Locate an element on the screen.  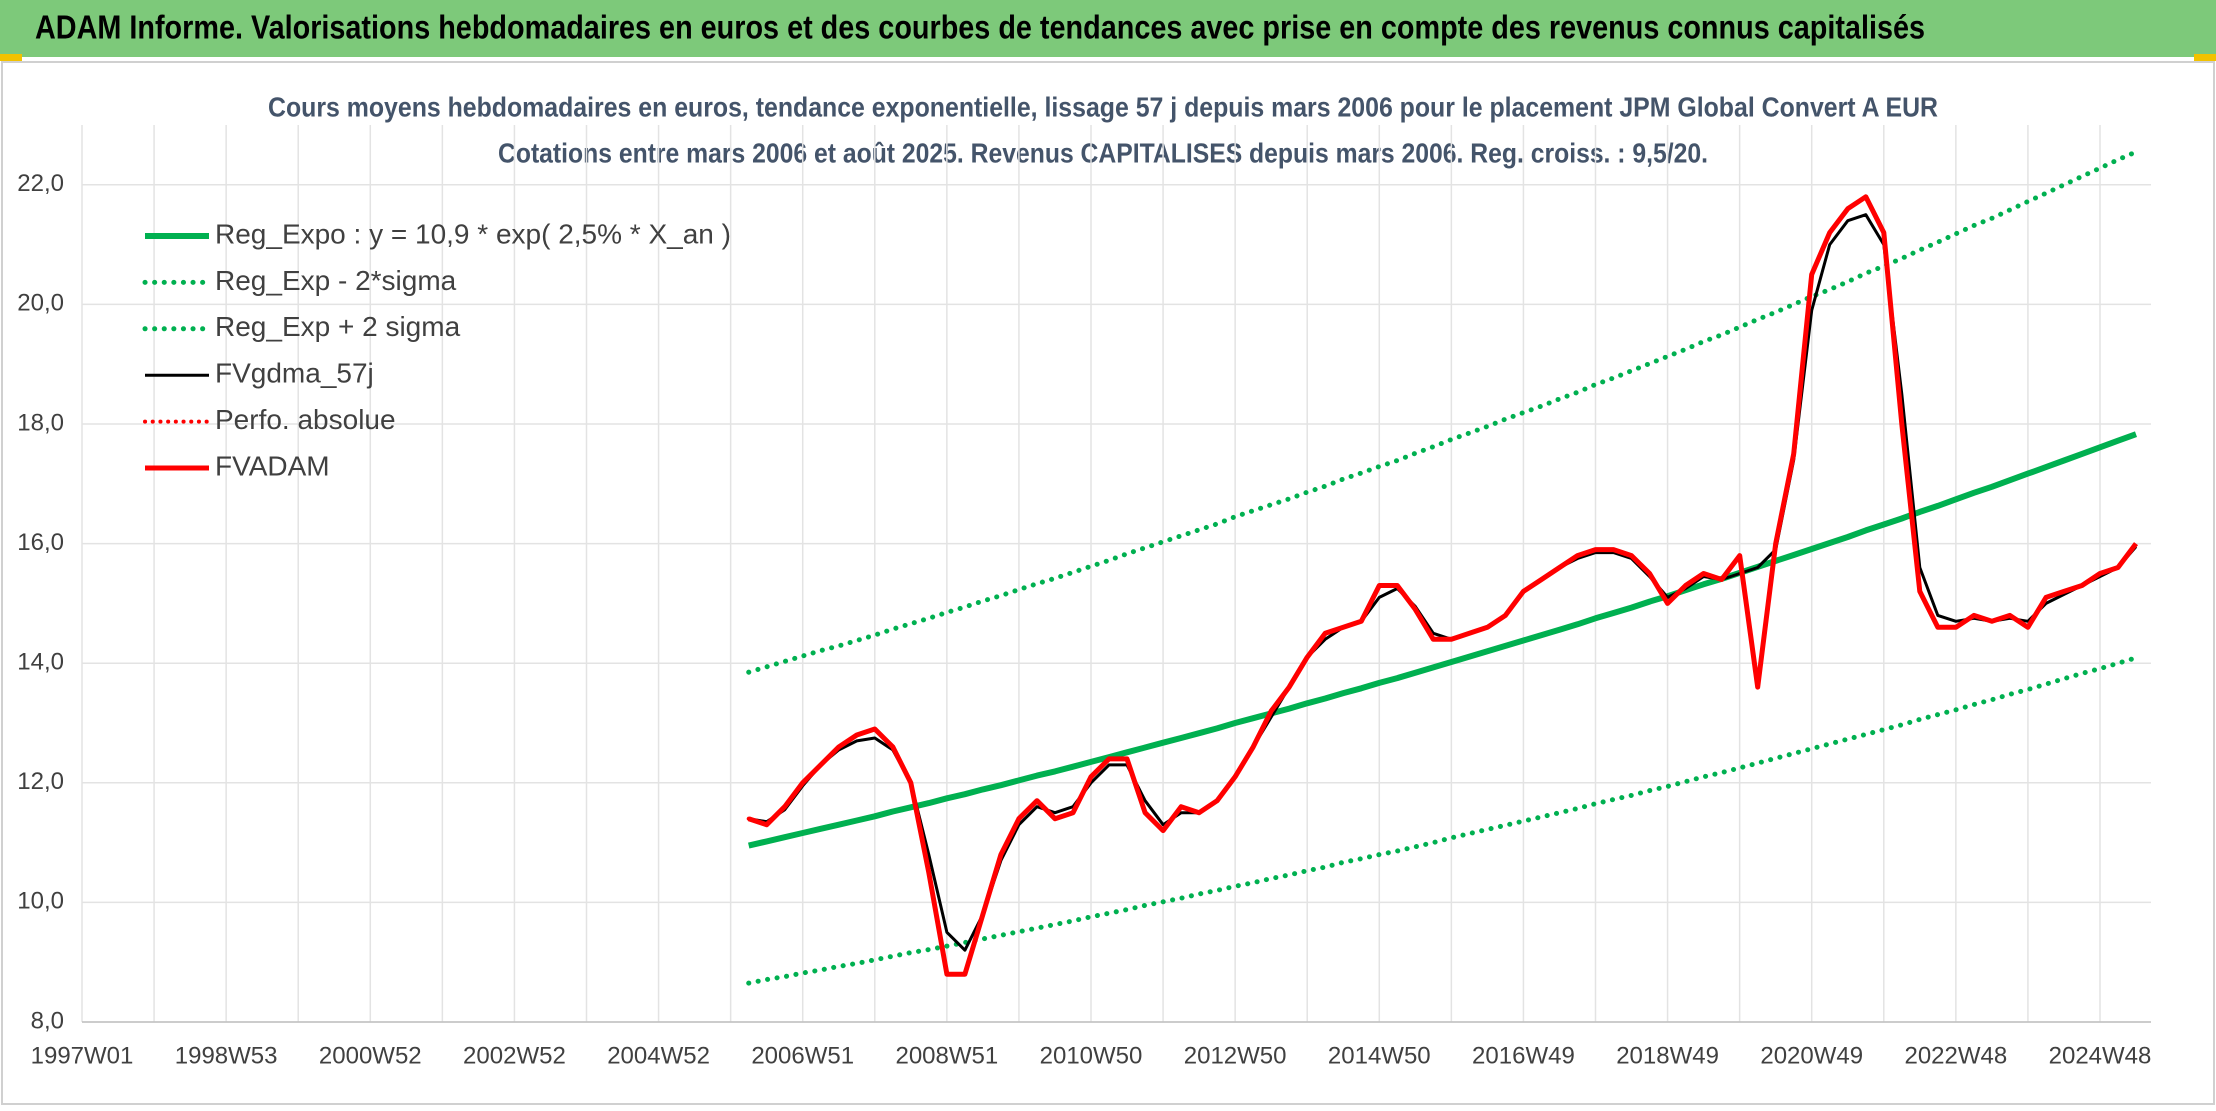
x-tick-label: 2008W51 is located at coordinates (946, 1055).